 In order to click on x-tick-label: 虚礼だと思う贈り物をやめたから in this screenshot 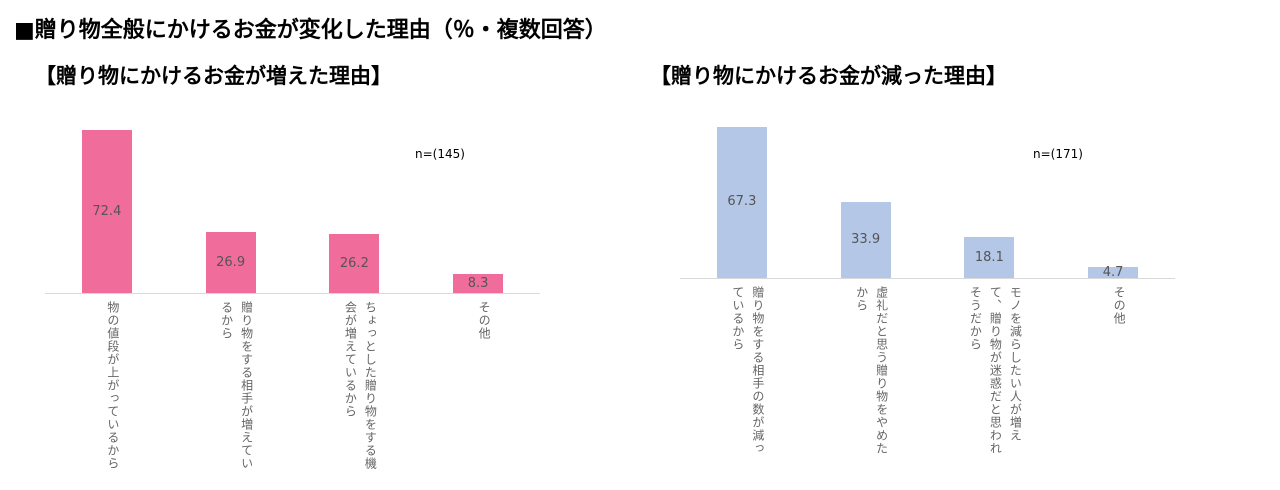, I will do `click(871, 370)`.